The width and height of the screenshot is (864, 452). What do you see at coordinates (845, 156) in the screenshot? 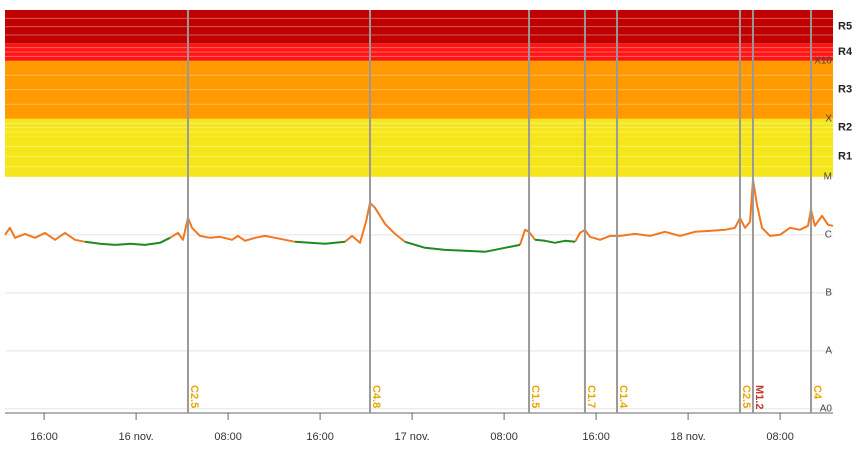
I see `band-label: R1` at bounding box center [845, 156].